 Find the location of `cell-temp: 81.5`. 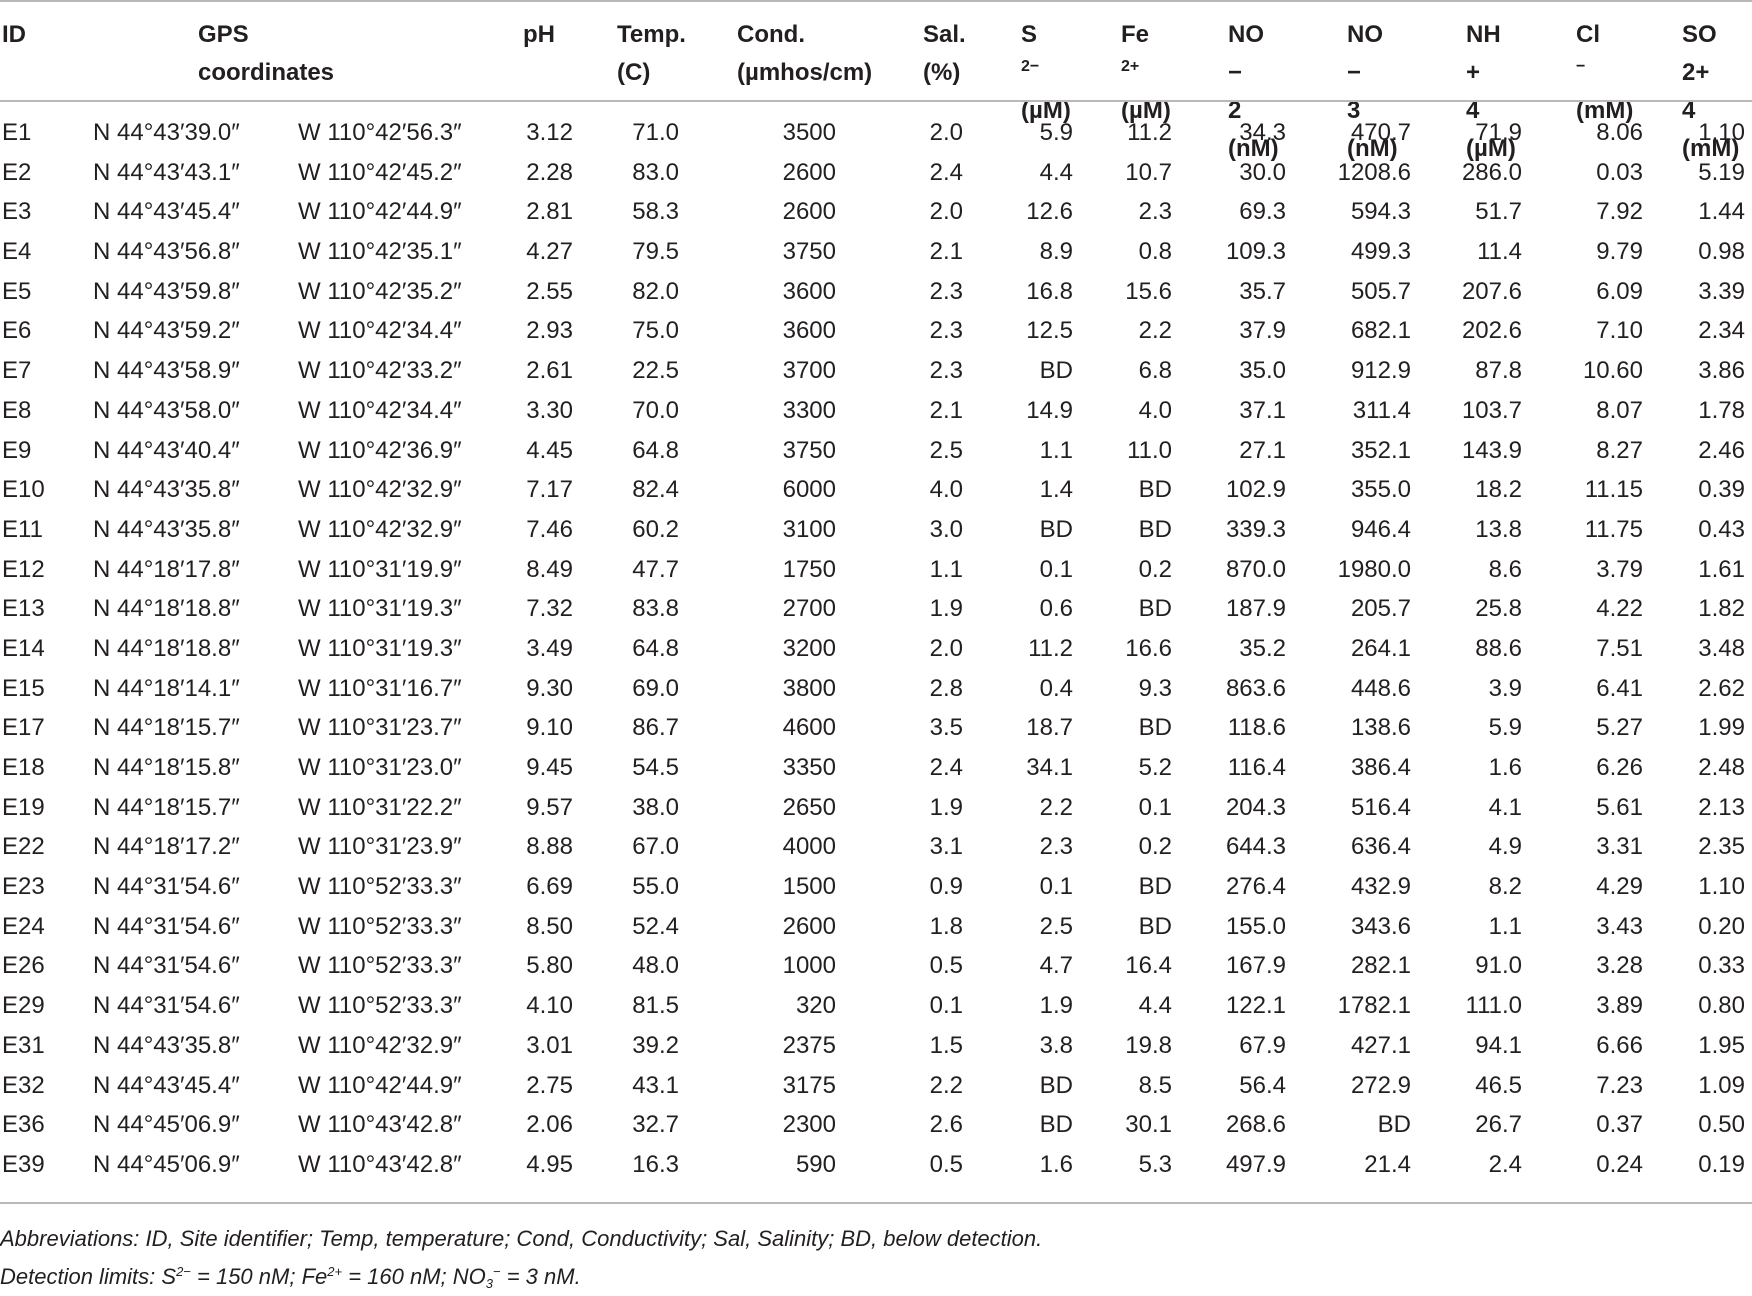

cell-temp: 81.5 is located at coordinates (655, 1006).